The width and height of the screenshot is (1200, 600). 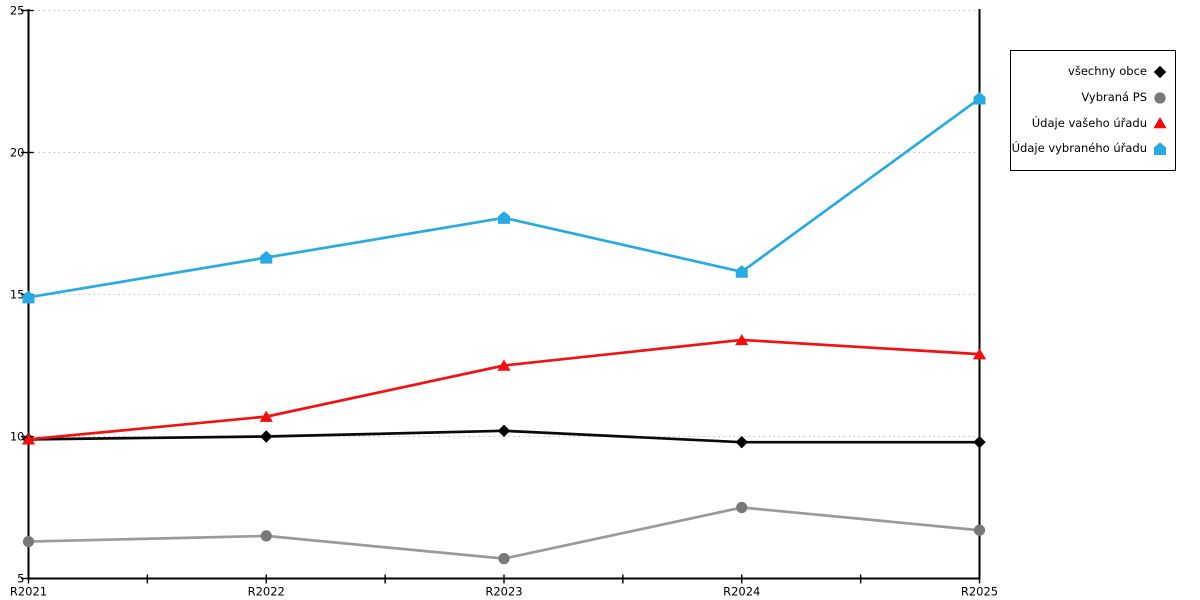 I want to click on x-axis-tick-label: R2025, so click(x=979, y=592).